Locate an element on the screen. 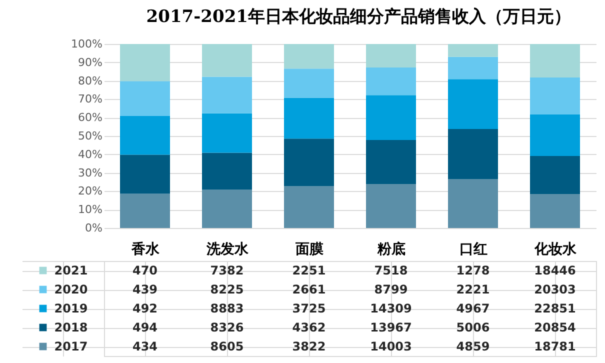 The image size is (605, 363). text: 492 is located at coordinates (145, 309).